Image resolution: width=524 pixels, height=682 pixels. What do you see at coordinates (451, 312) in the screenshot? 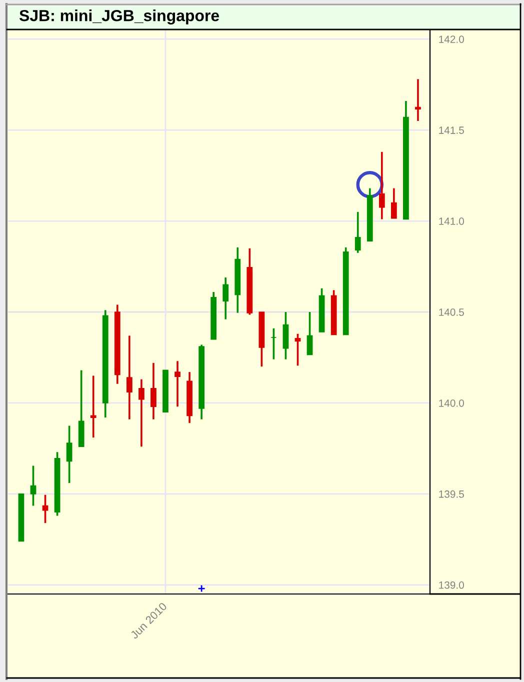
I see `y-tick-label: 140.5` at bounding box center [451, 312].